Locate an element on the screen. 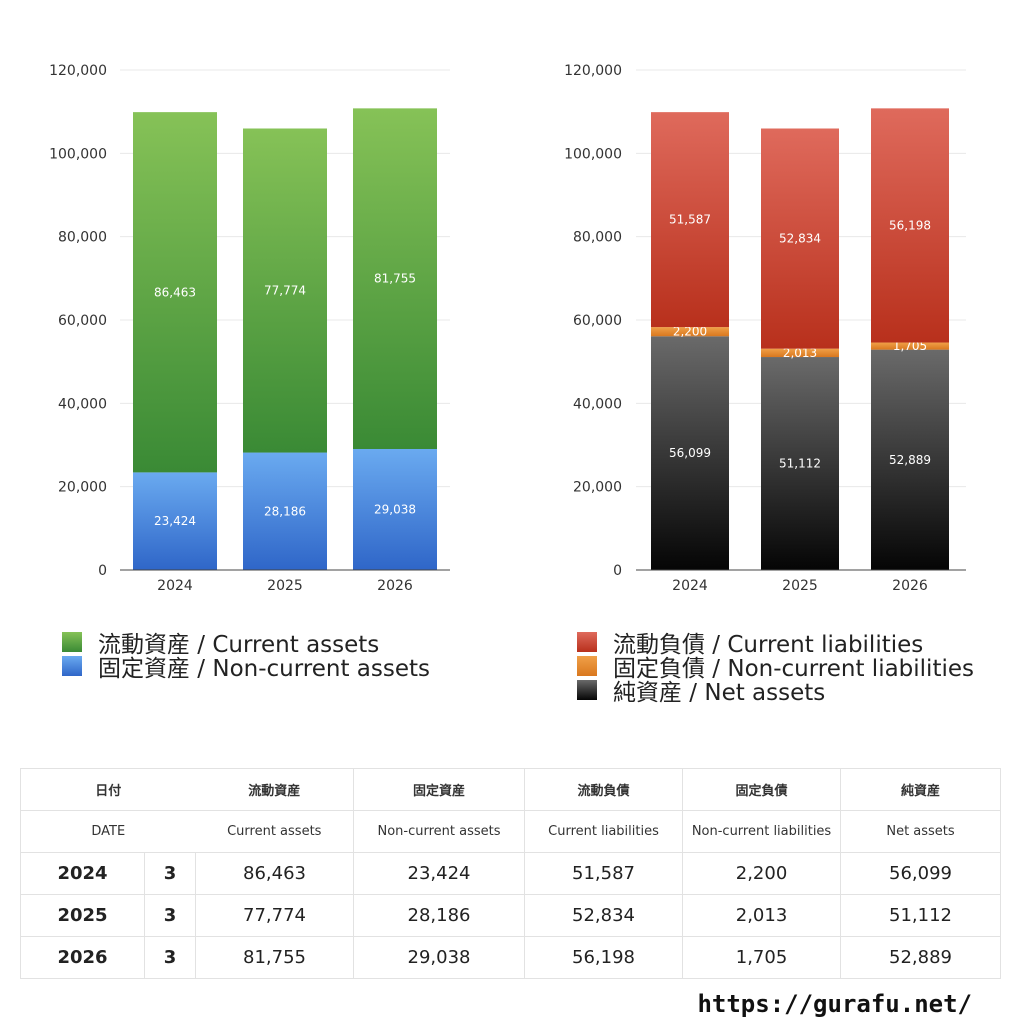 The image size is (1024, 1024). bar-net-assets-2024 is located at coordinates (690, 453).